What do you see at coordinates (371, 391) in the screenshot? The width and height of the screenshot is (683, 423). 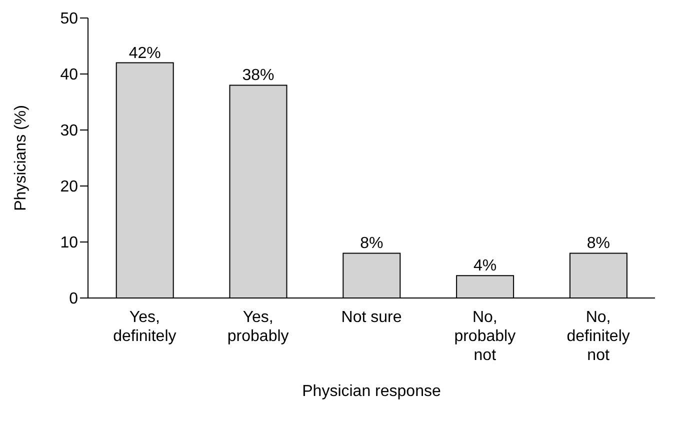 I see `x-axis-title: Physician response` at bounding box center [371, 391].